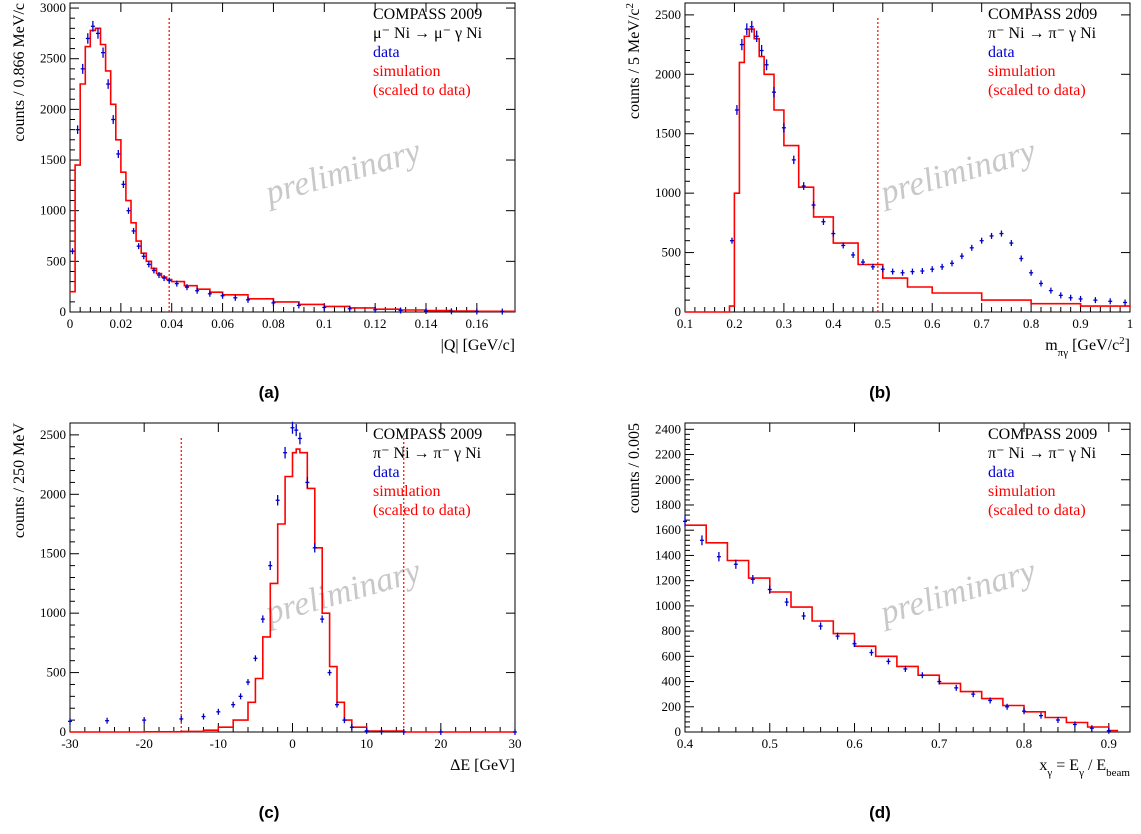  What do you see at coordinates (685, 743) in the screenshot?
I see `x-tick-label: 0.4` at bounding box center [685, 743].